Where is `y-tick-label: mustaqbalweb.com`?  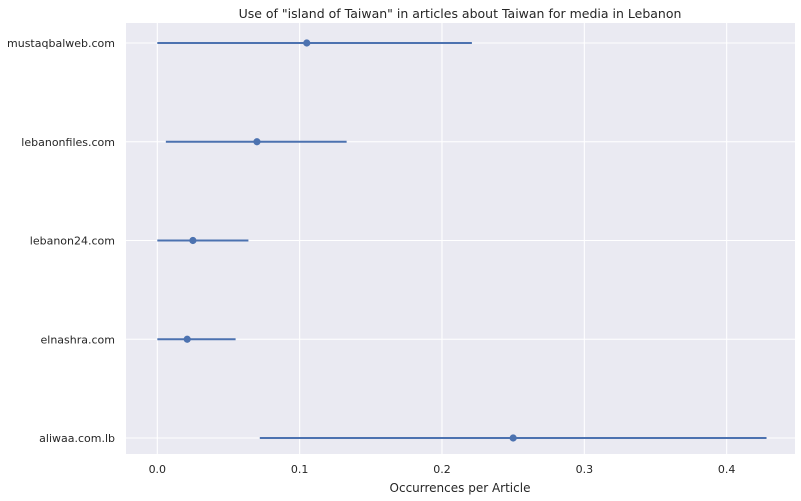
y-tick-label: mustaqbalweb.com is located at coordinates (61, 43).